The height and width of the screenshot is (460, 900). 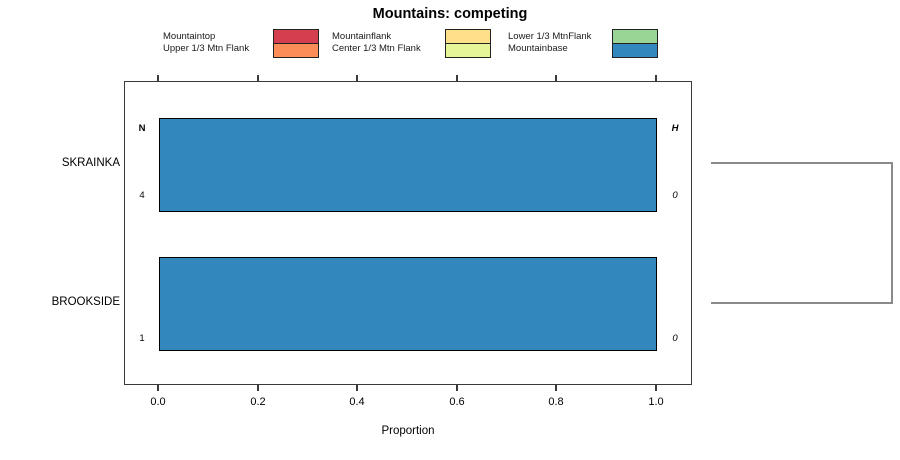 I want to click on x-tick-label: 0.6, so click(x=457, y=402).